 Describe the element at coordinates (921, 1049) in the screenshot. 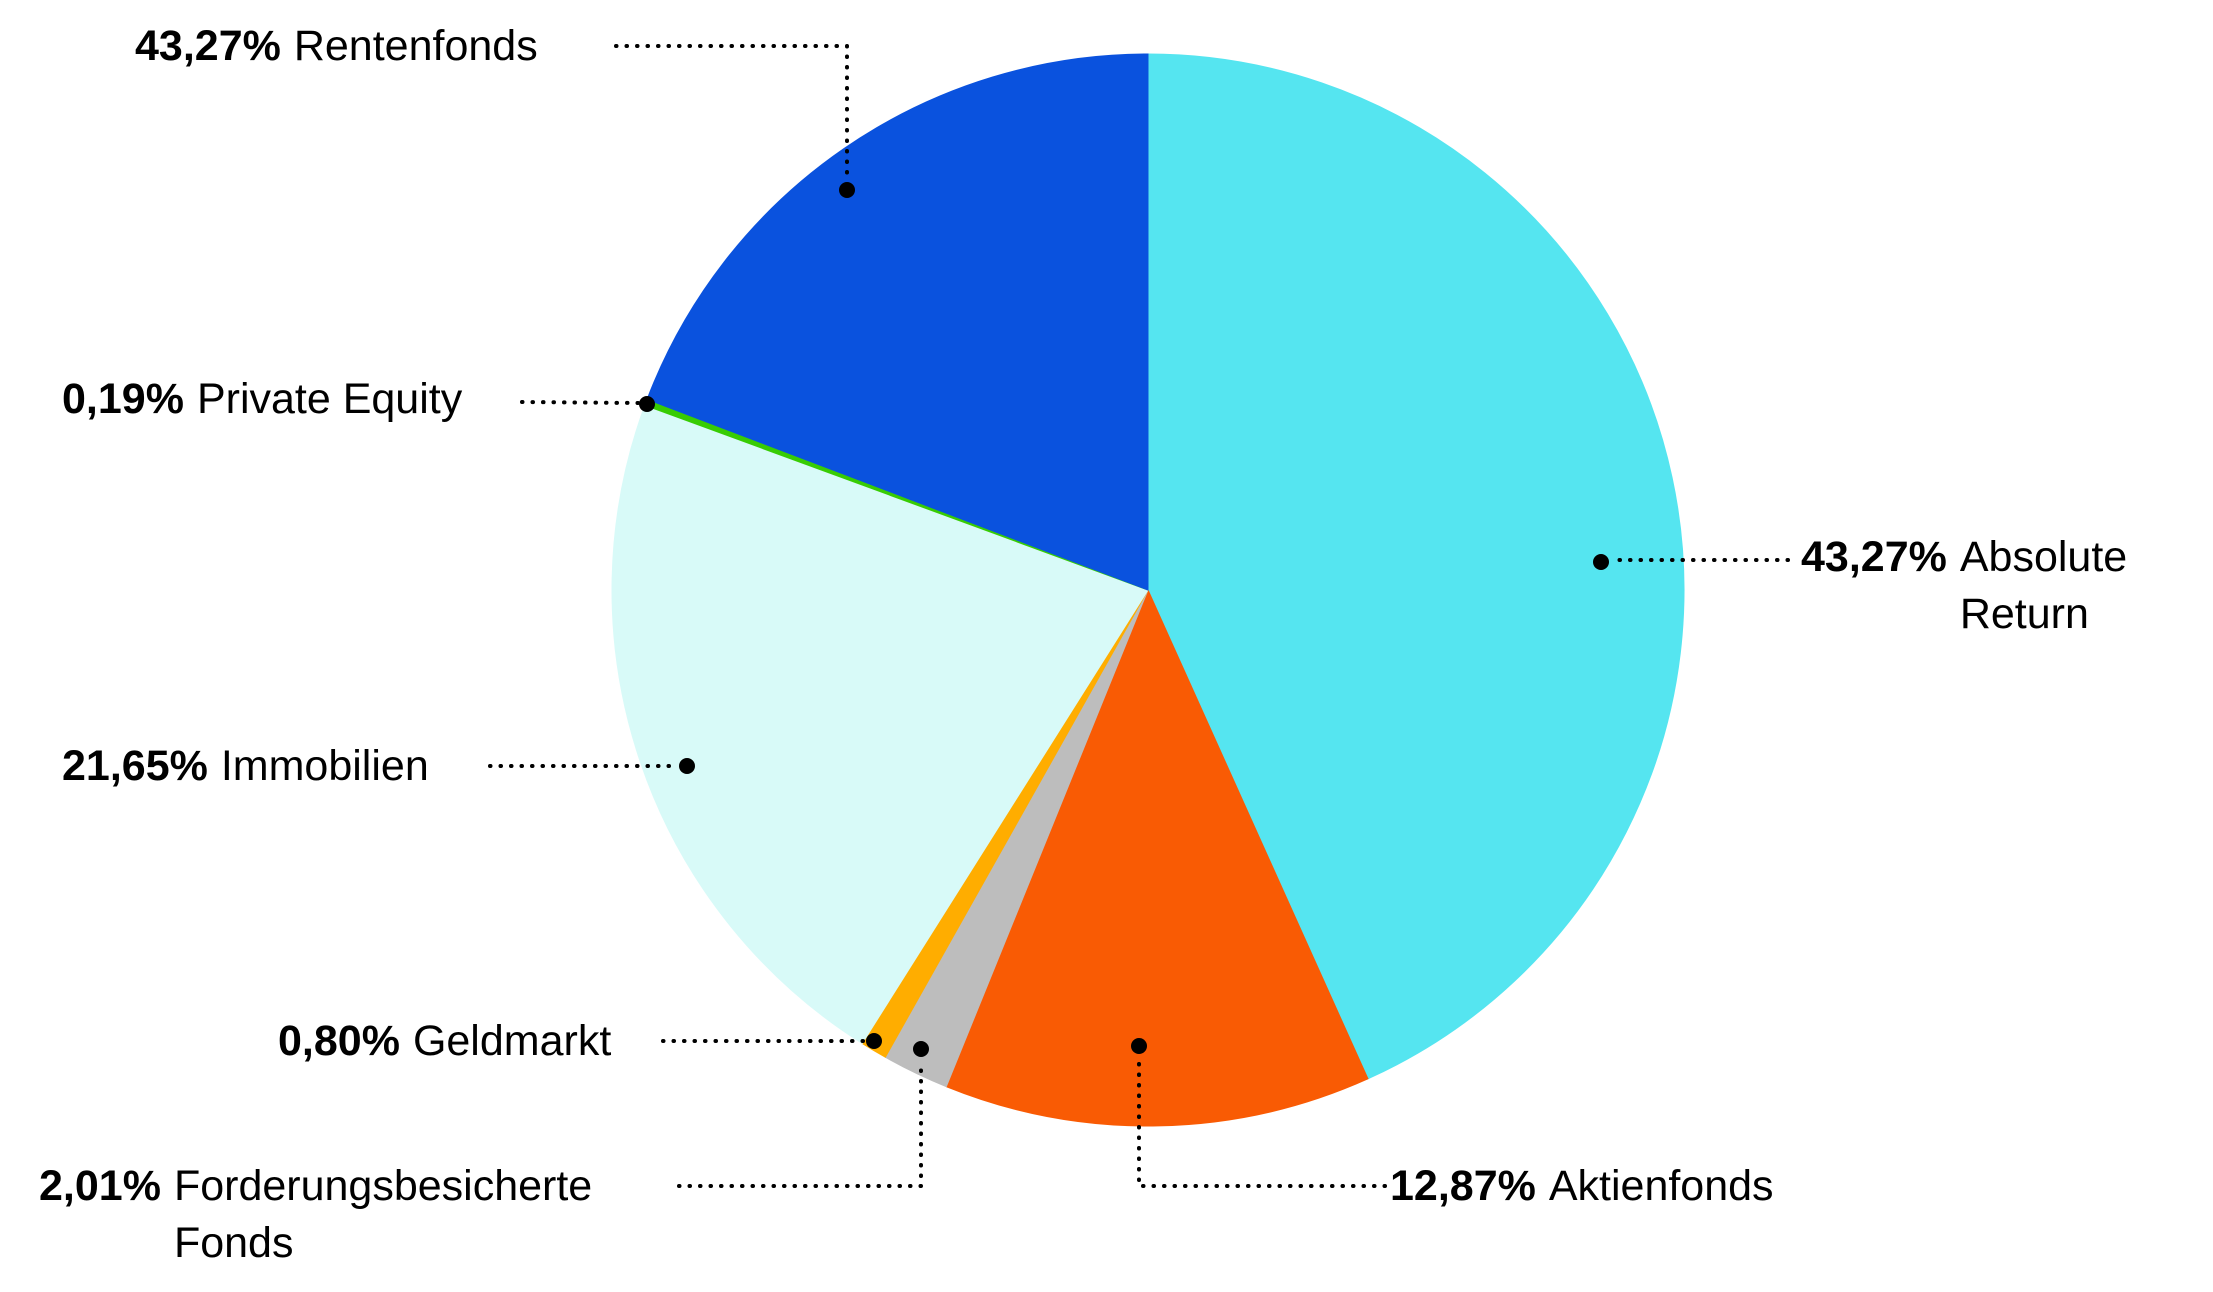

I see `callout-dot-forderungsbesicherte-fonds` at that location.